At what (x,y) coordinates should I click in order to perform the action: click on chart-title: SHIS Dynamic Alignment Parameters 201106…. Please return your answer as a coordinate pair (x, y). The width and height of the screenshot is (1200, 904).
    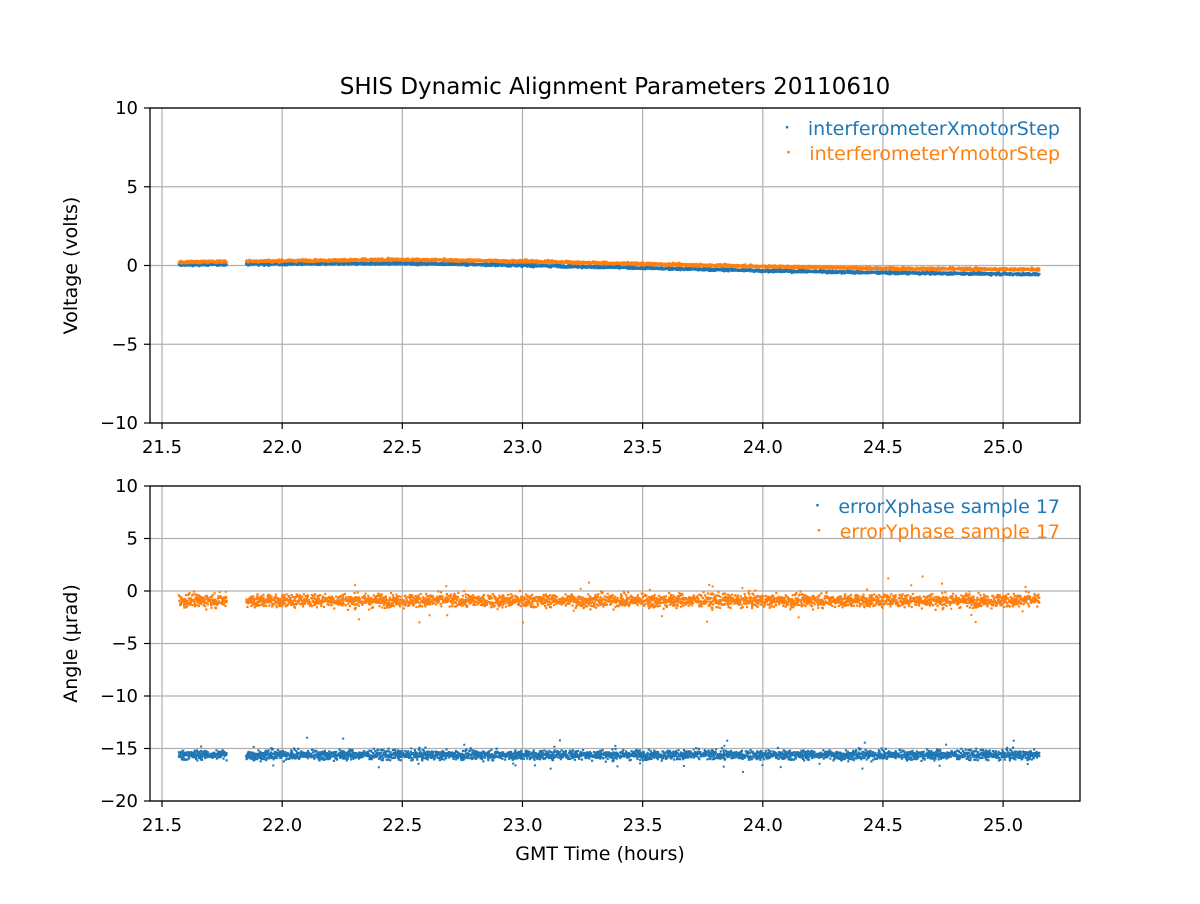
    Looking at the image, I should click on (615, 87).